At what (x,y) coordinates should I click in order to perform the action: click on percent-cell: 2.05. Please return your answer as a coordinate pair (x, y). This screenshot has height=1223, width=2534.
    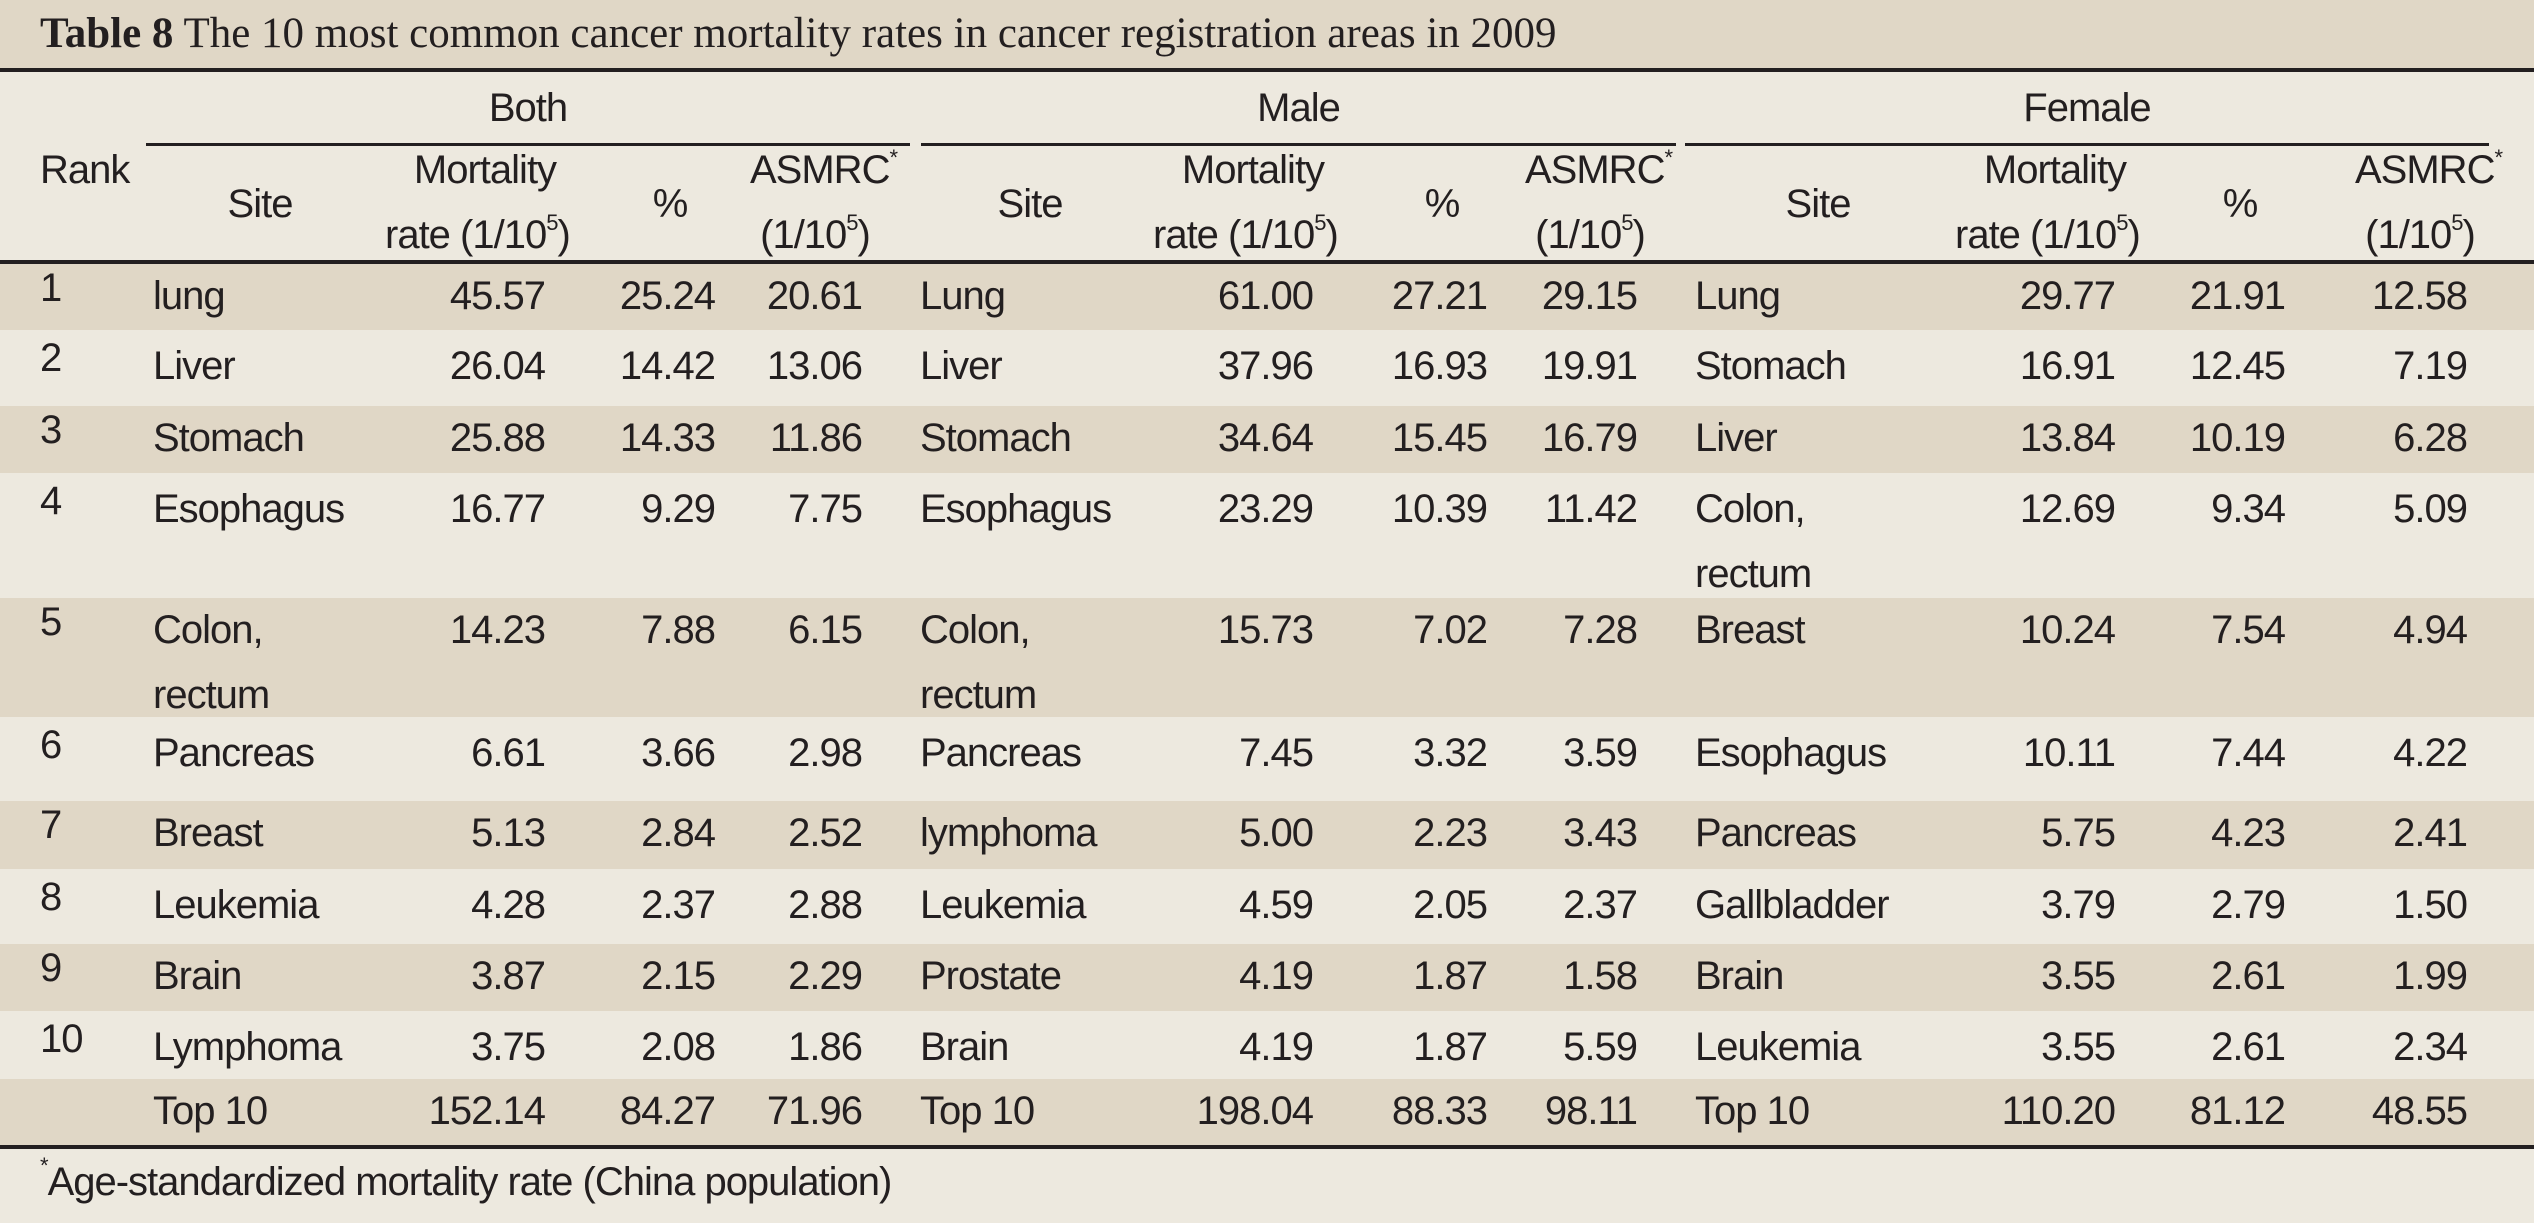
    Looking at the image, I should click on (1450, 905).